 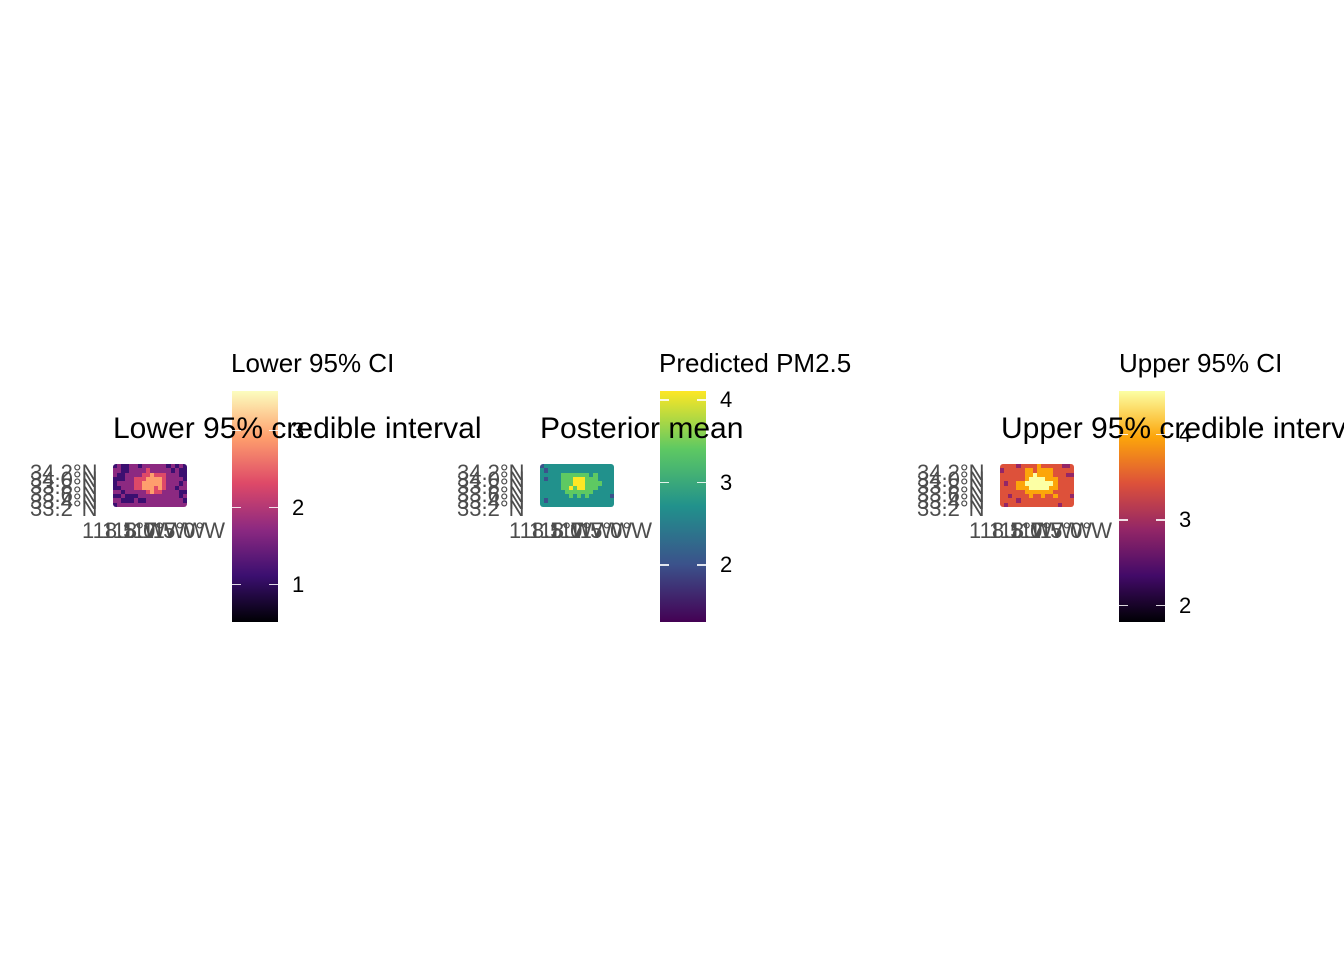 What do you see at coordinates (1010, 530) in the screenshot?
I see `x-tick-label: 118.5°W` at bounding box center [1010, 530].